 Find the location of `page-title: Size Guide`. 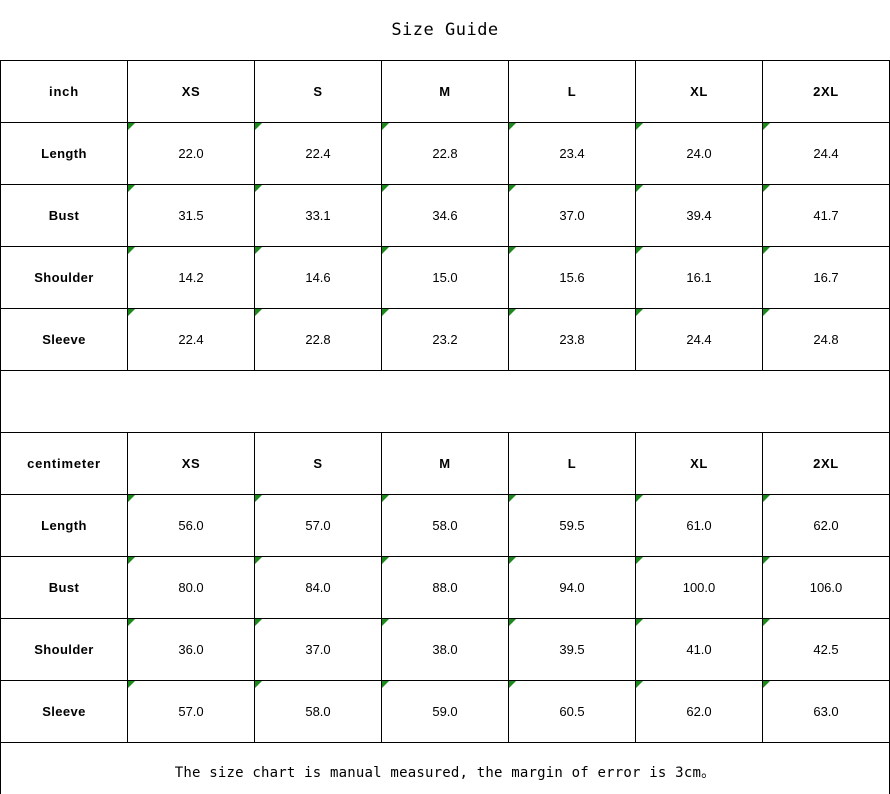

page-title: Size Guide is located at coordinates (445, 30).